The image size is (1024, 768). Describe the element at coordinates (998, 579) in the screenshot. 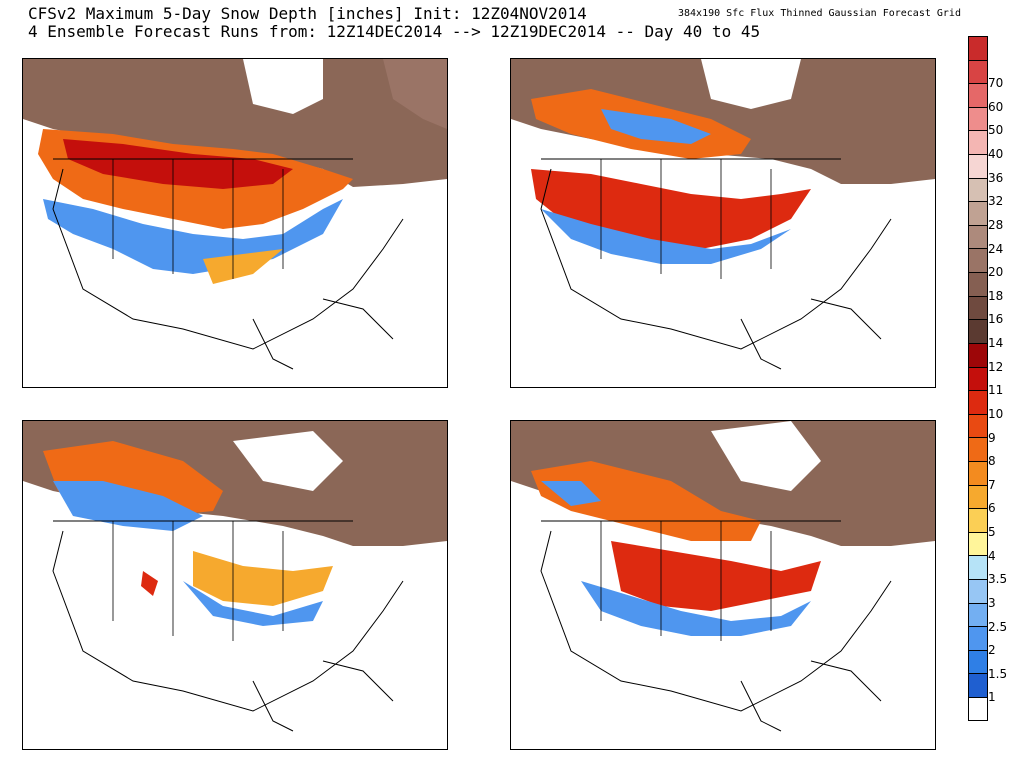

I see `legend-label: 3.5` at that location.